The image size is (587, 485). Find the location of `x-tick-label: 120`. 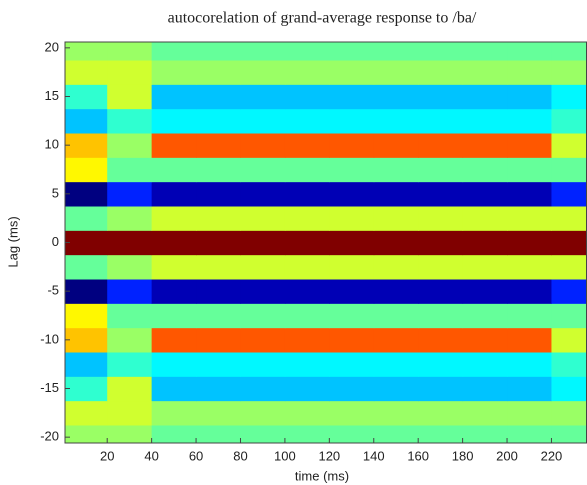

x-tick-label: 120 is located at coordinates (329, 455).